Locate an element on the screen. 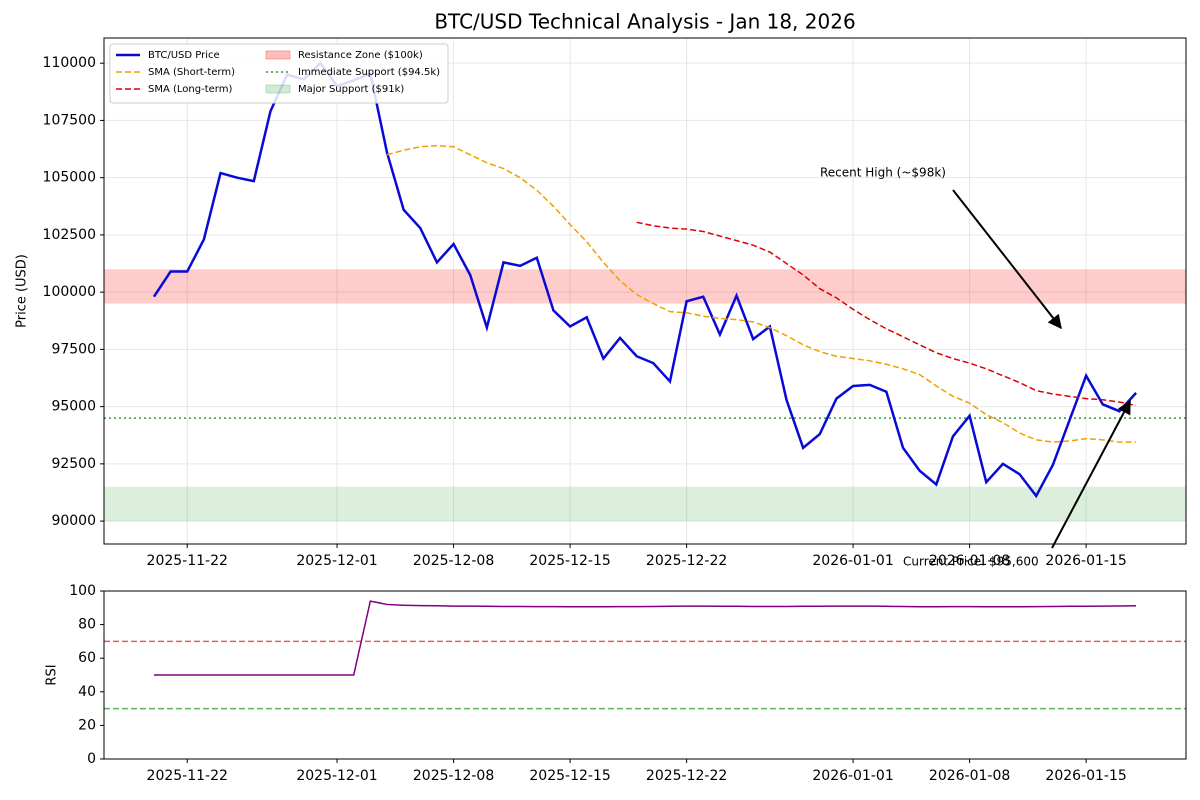 The width and height of the screenshot is (1200, 800). y-tick-label: 97500 is located at coordinates (73, 349).